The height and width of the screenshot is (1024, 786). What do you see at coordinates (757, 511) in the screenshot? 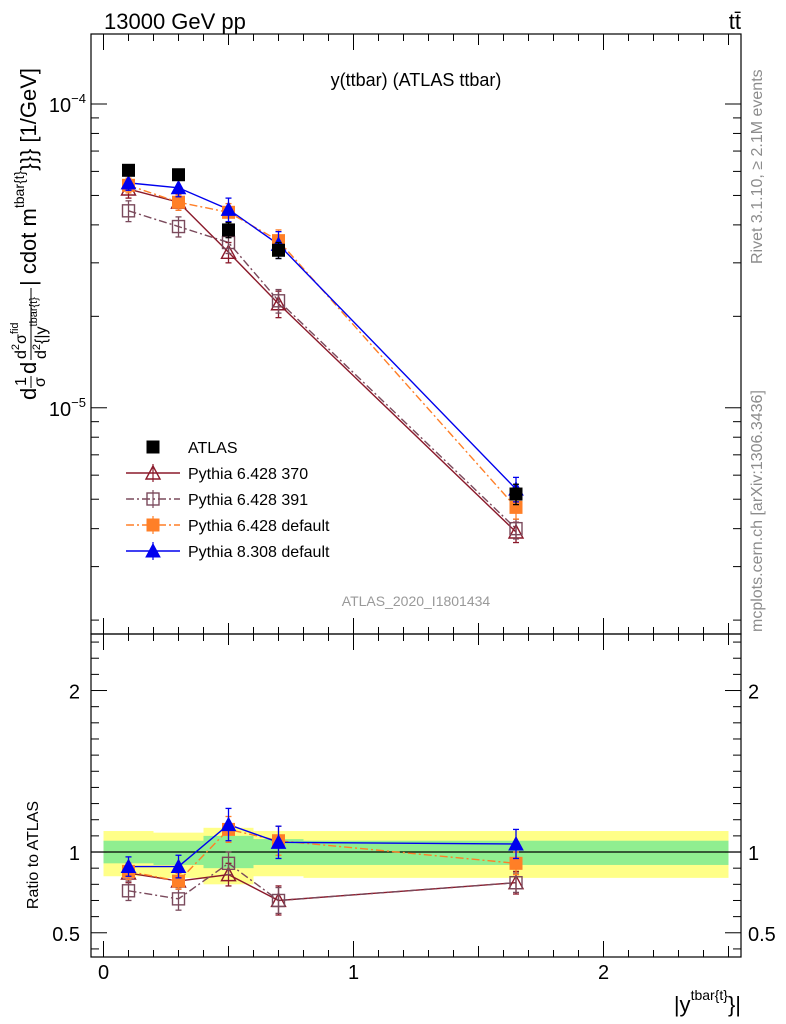
I see `mcplots-label: mcplots.cern.ch [arXiv:1306.3436]` at bounding box center [757, 511].